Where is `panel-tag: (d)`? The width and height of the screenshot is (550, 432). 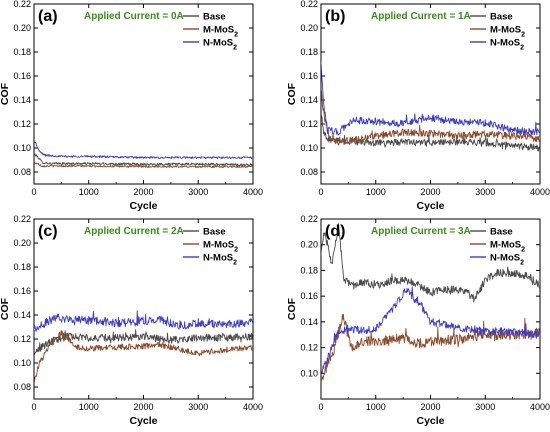
panel-tag: (d) is located at coordinates (335, 231).